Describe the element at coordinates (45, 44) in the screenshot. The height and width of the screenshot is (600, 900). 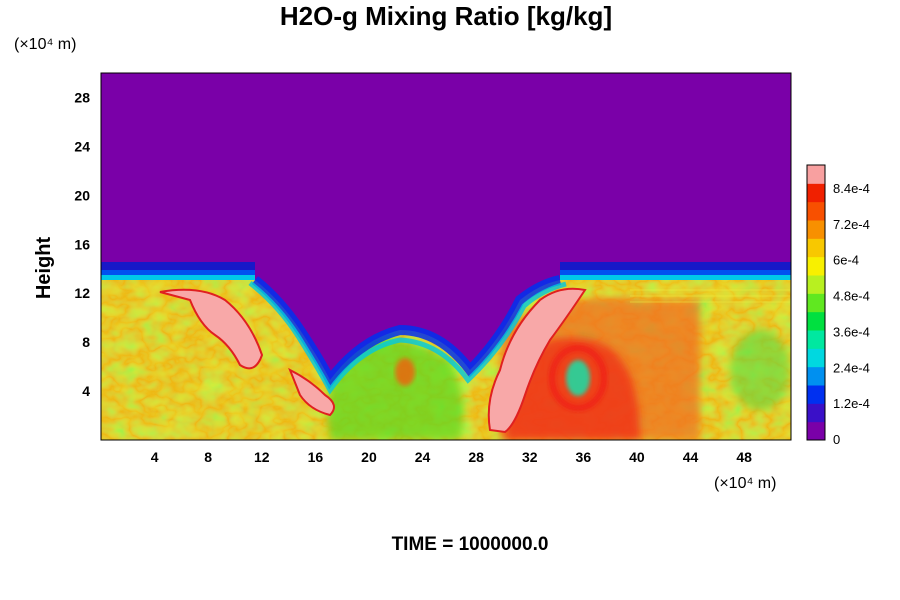
I see `y-axis-unit: (×10⁴ m)` at that location.